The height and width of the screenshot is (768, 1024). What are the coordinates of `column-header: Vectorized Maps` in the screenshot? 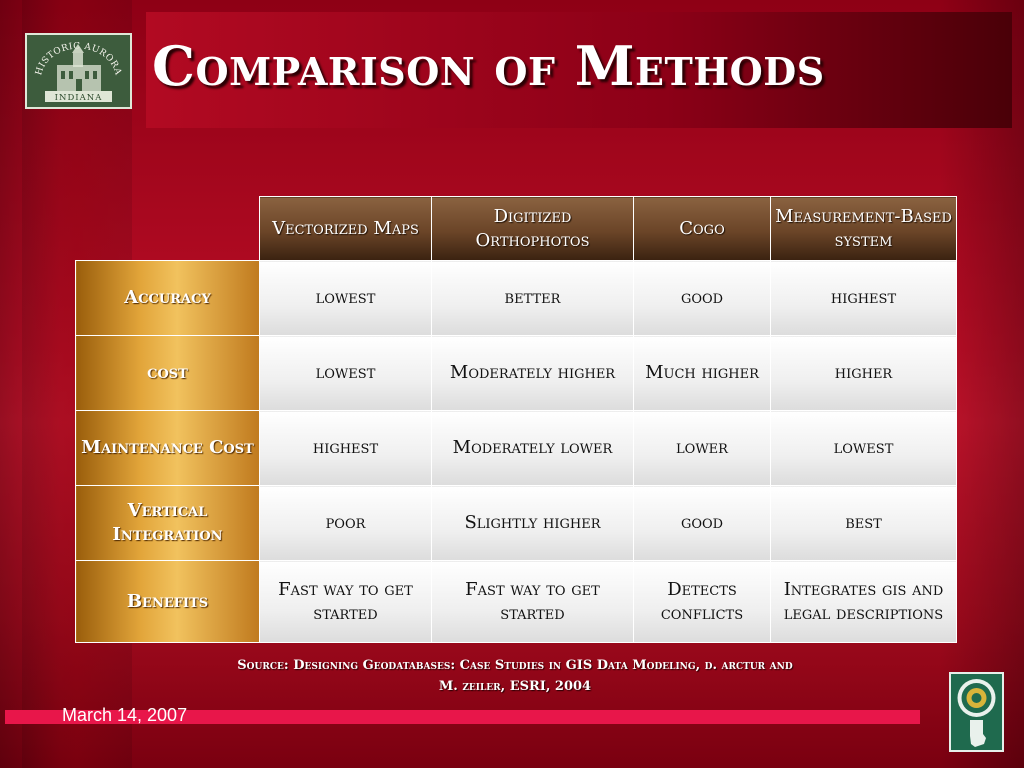 It's located at (345, 228).